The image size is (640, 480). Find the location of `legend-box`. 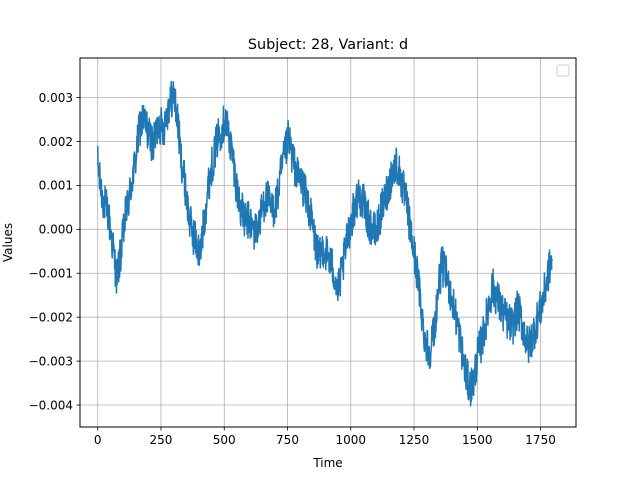

legend-box is located at coordinates (563, 70).